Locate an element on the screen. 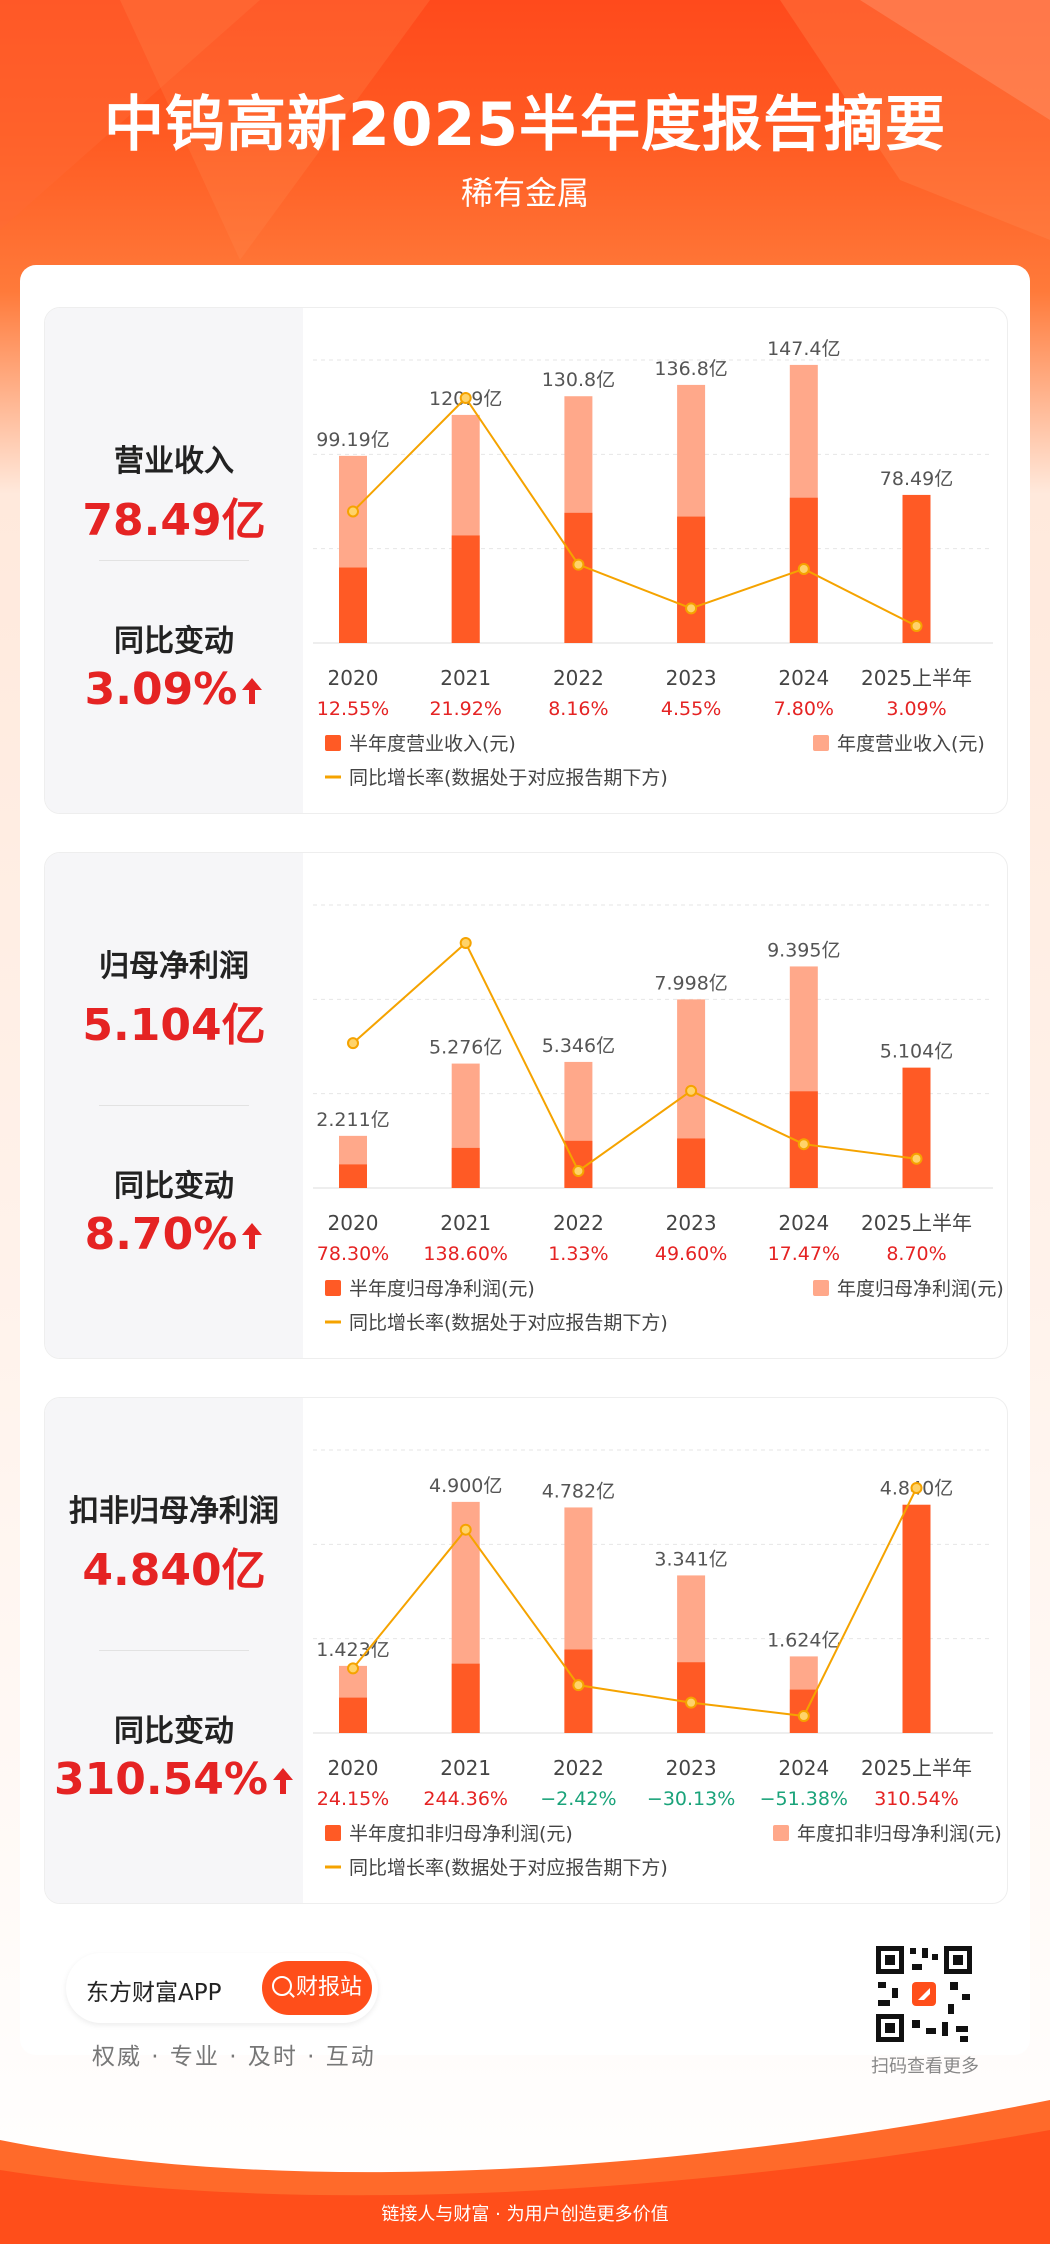 The height and width of the screenshot is (2244, 1050). legend-half-label: 半年度营业收入(元) is located at coordinates (432, 744).